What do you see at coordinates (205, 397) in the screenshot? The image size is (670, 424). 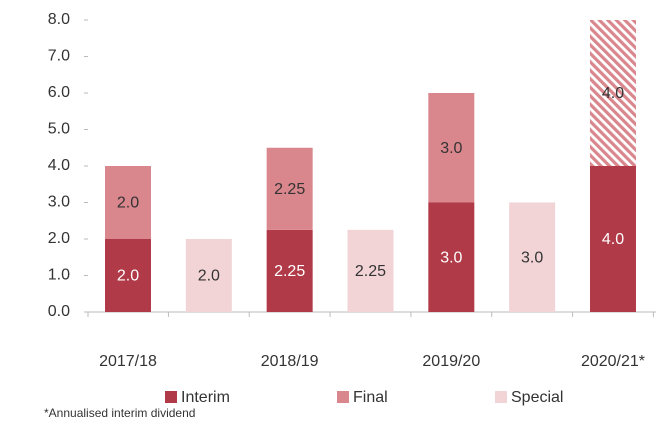 I see `legend-label: Interim` at bounding box center [205, 397].